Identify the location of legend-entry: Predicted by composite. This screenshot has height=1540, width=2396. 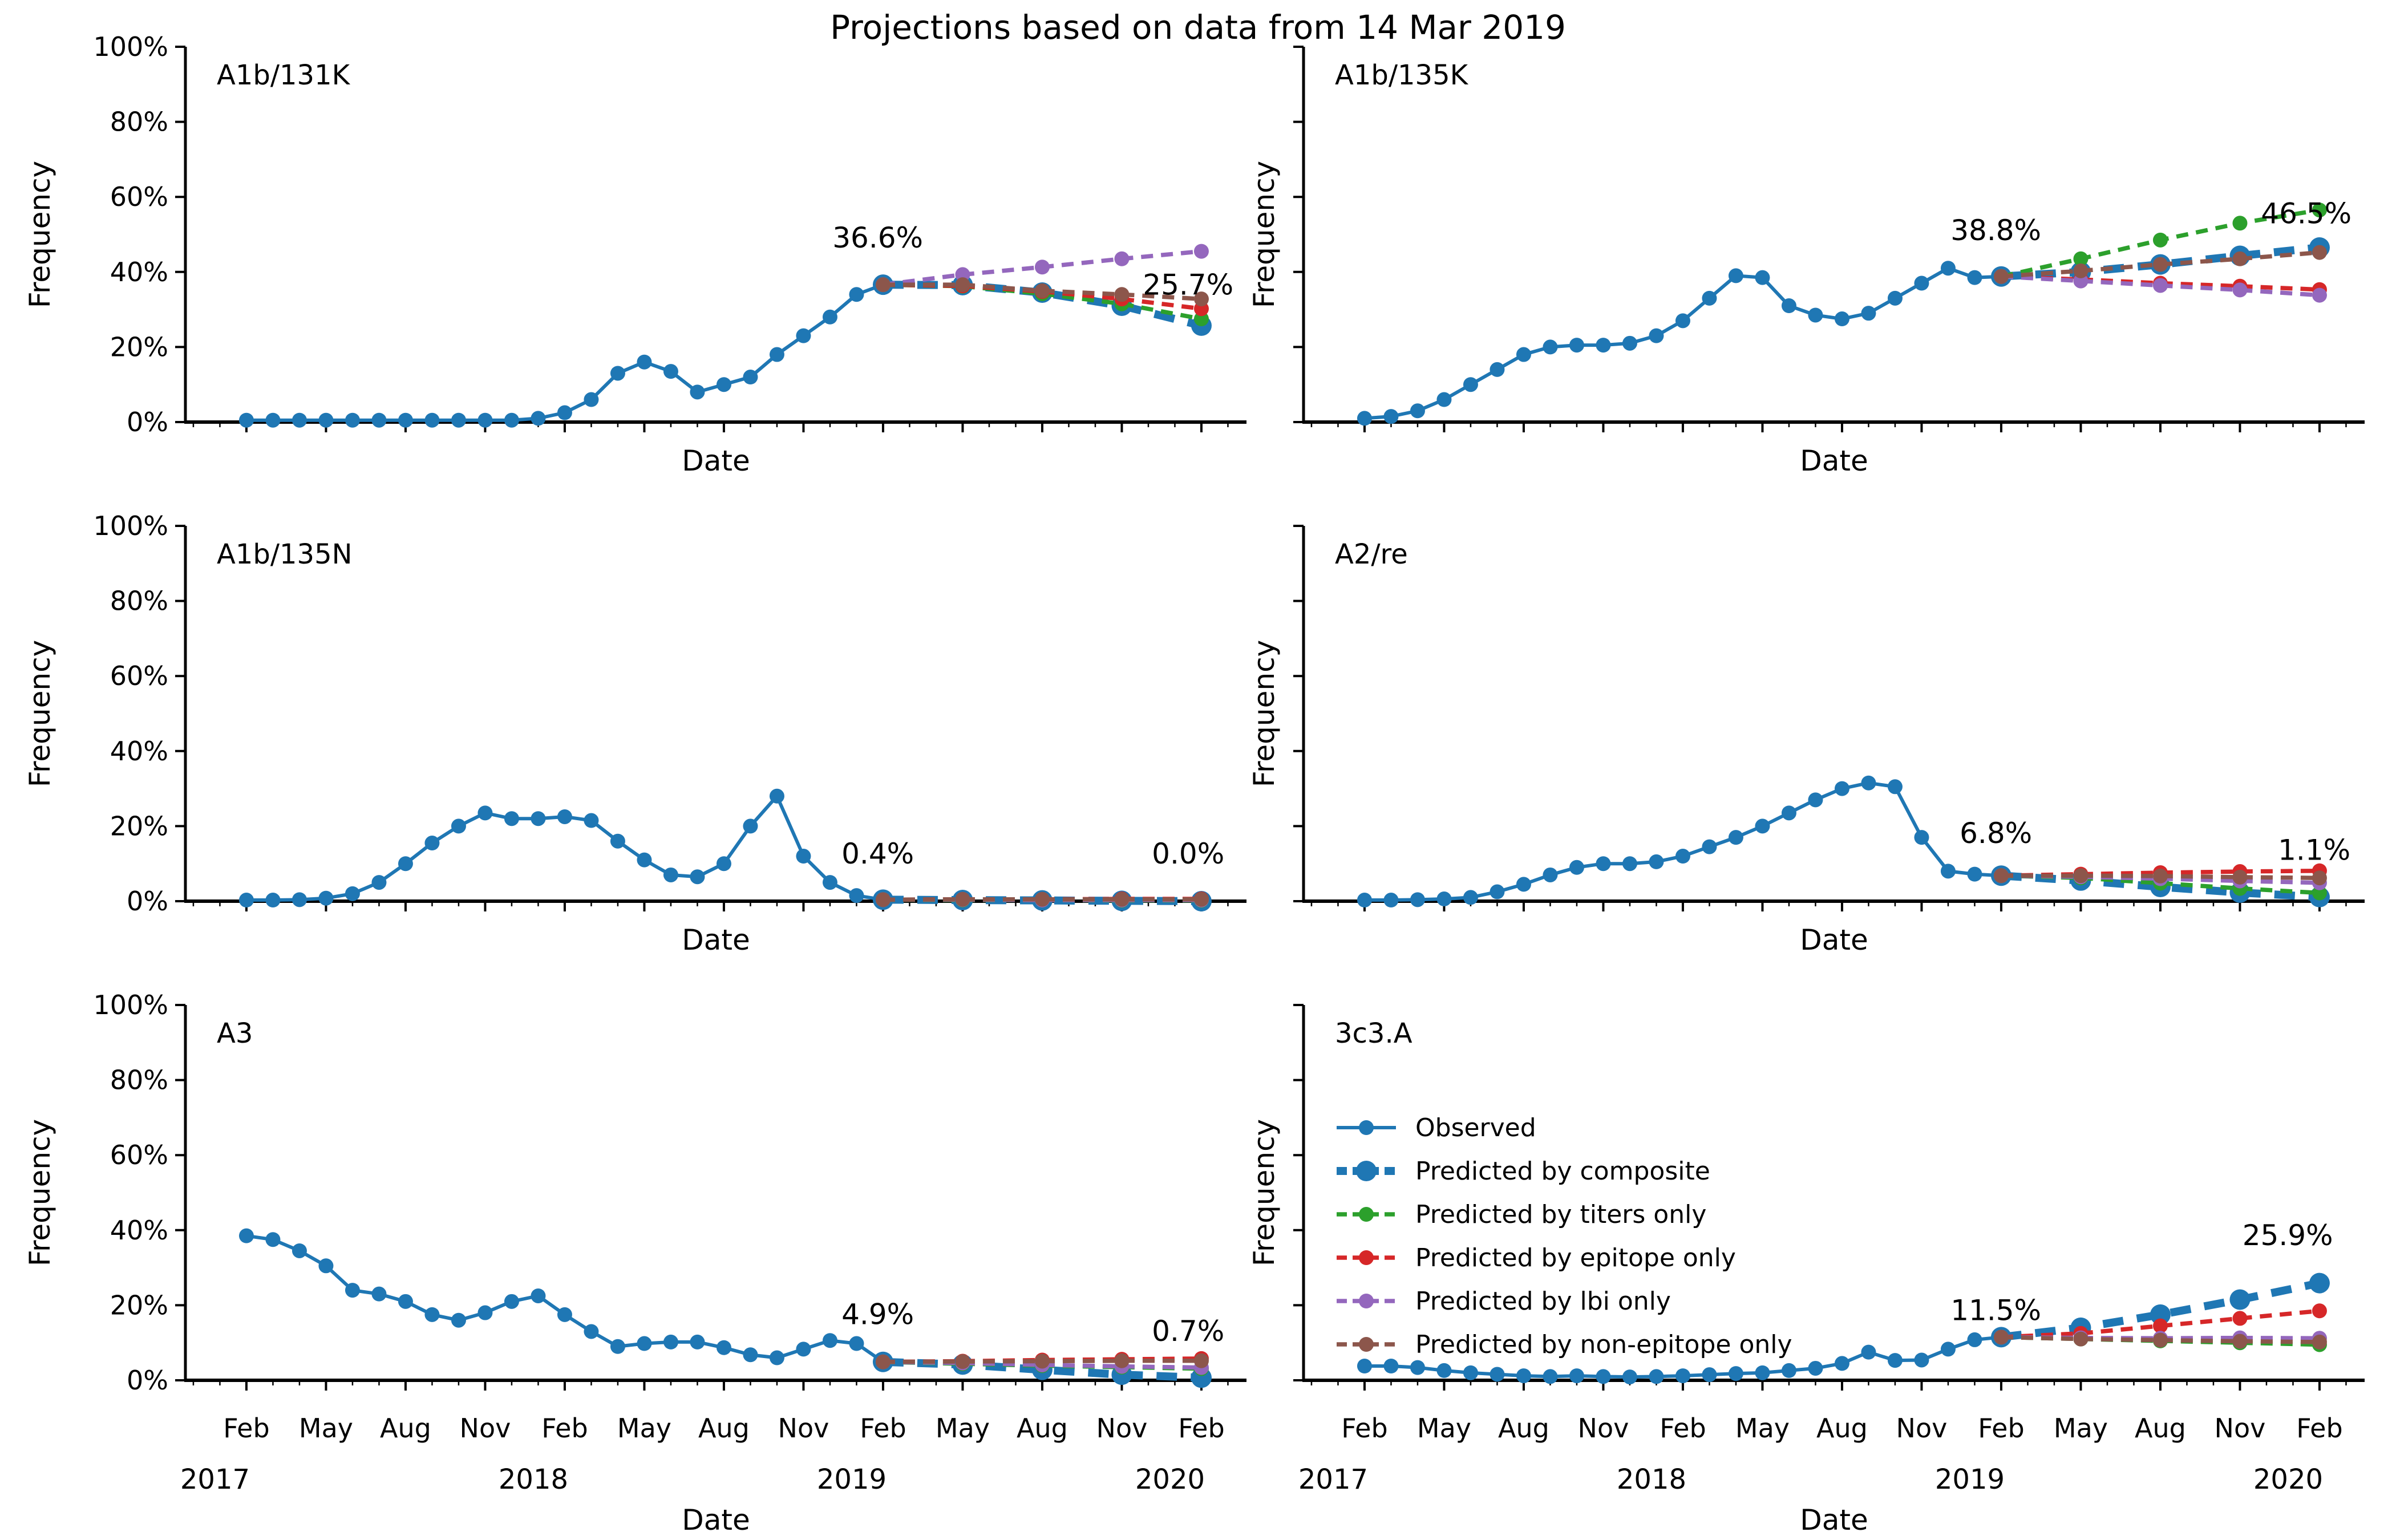
(1524, 1172).